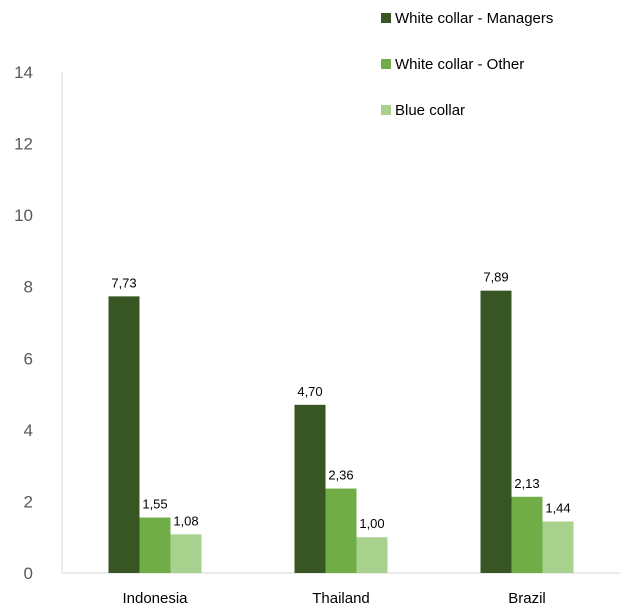  I want to click on y-tick-label: 8, so click(28, 287).